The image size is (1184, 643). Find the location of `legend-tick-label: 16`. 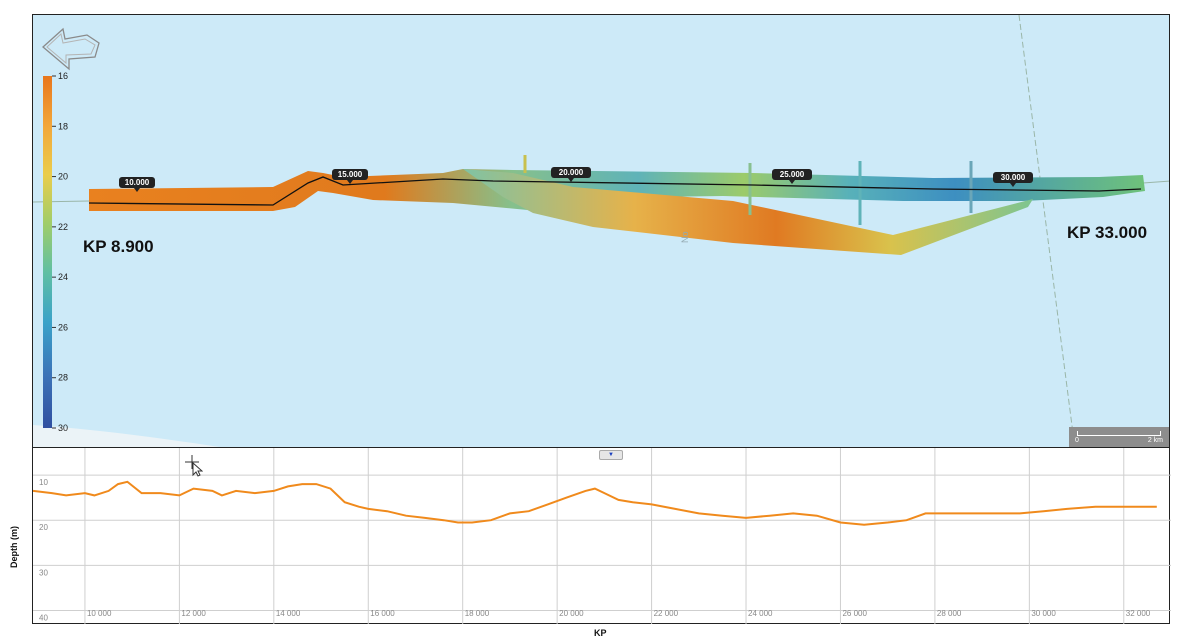

legend-tick-label: 16 is located at coordinates (63, 76).